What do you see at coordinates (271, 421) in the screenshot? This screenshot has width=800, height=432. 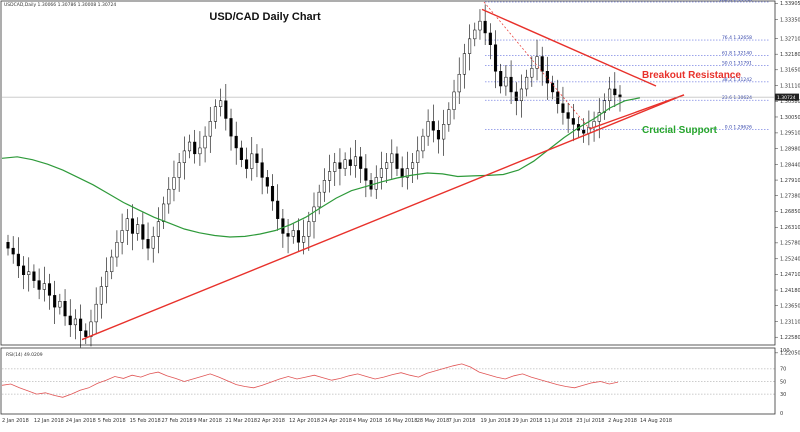 I see `date-tick-label: 2 Apr 2018` at bounding box center [271, 421].